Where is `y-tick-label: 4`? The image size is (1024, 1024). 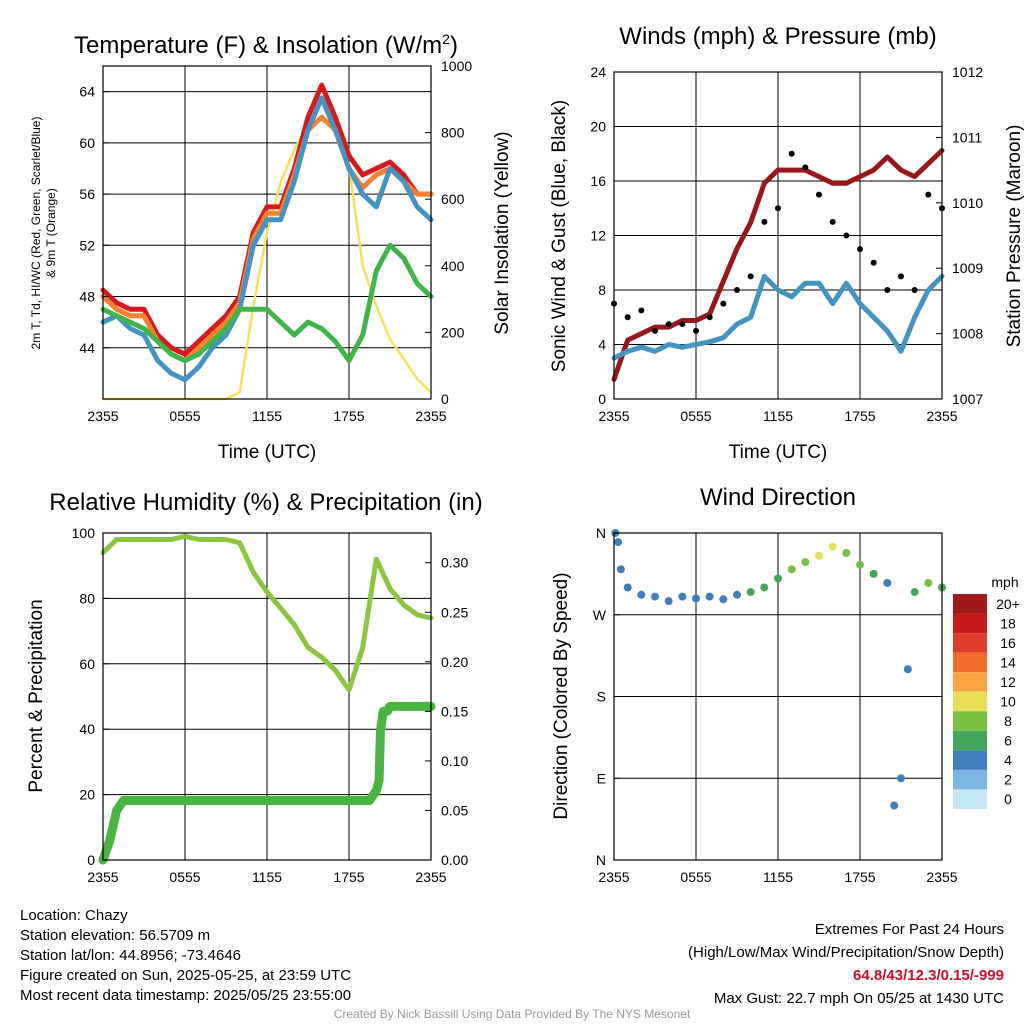
y-tick-label: 4 is located at coordinates (602, 345).